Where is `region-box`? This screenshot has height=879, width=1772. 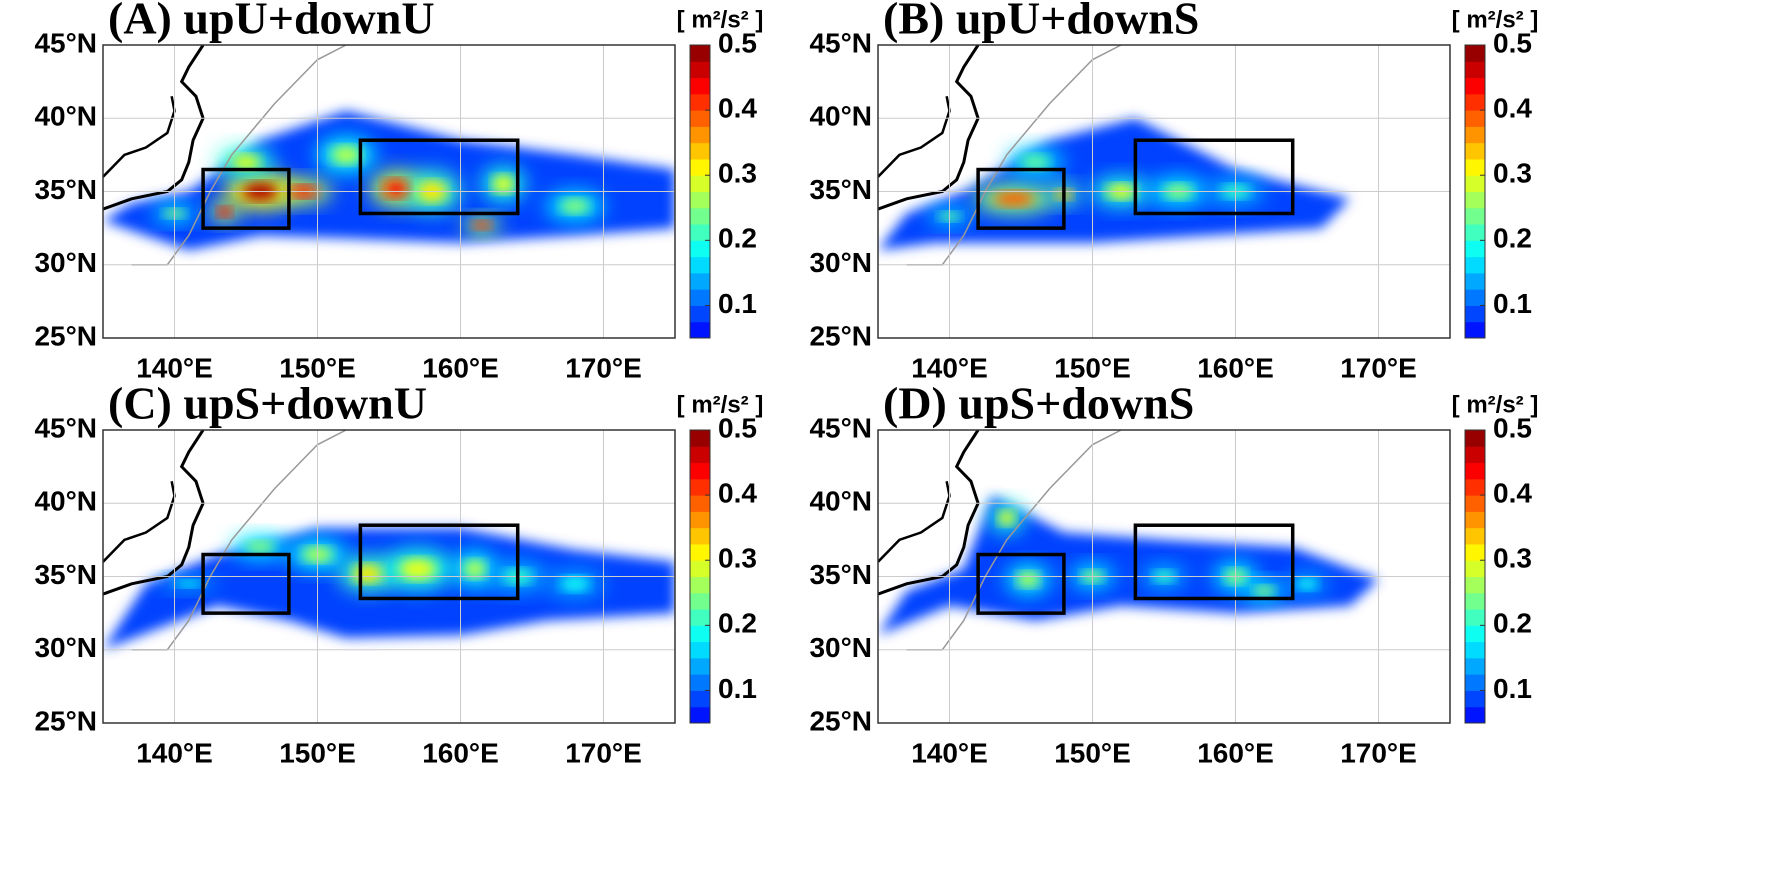
region-box is located at coordinates (246, 198).